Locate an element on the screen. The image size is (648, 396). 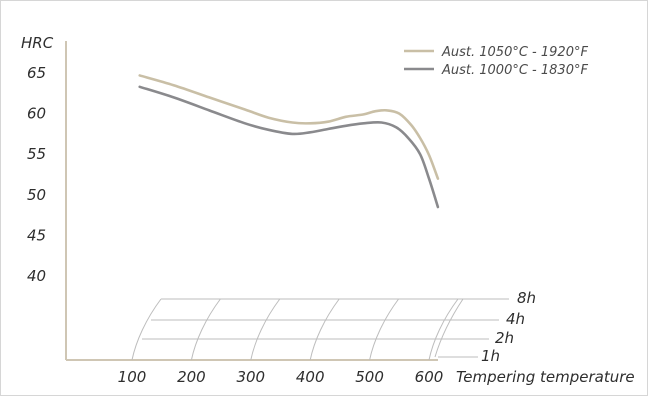
x-tick-label-600: 600 is located at coordinates (429, 377).